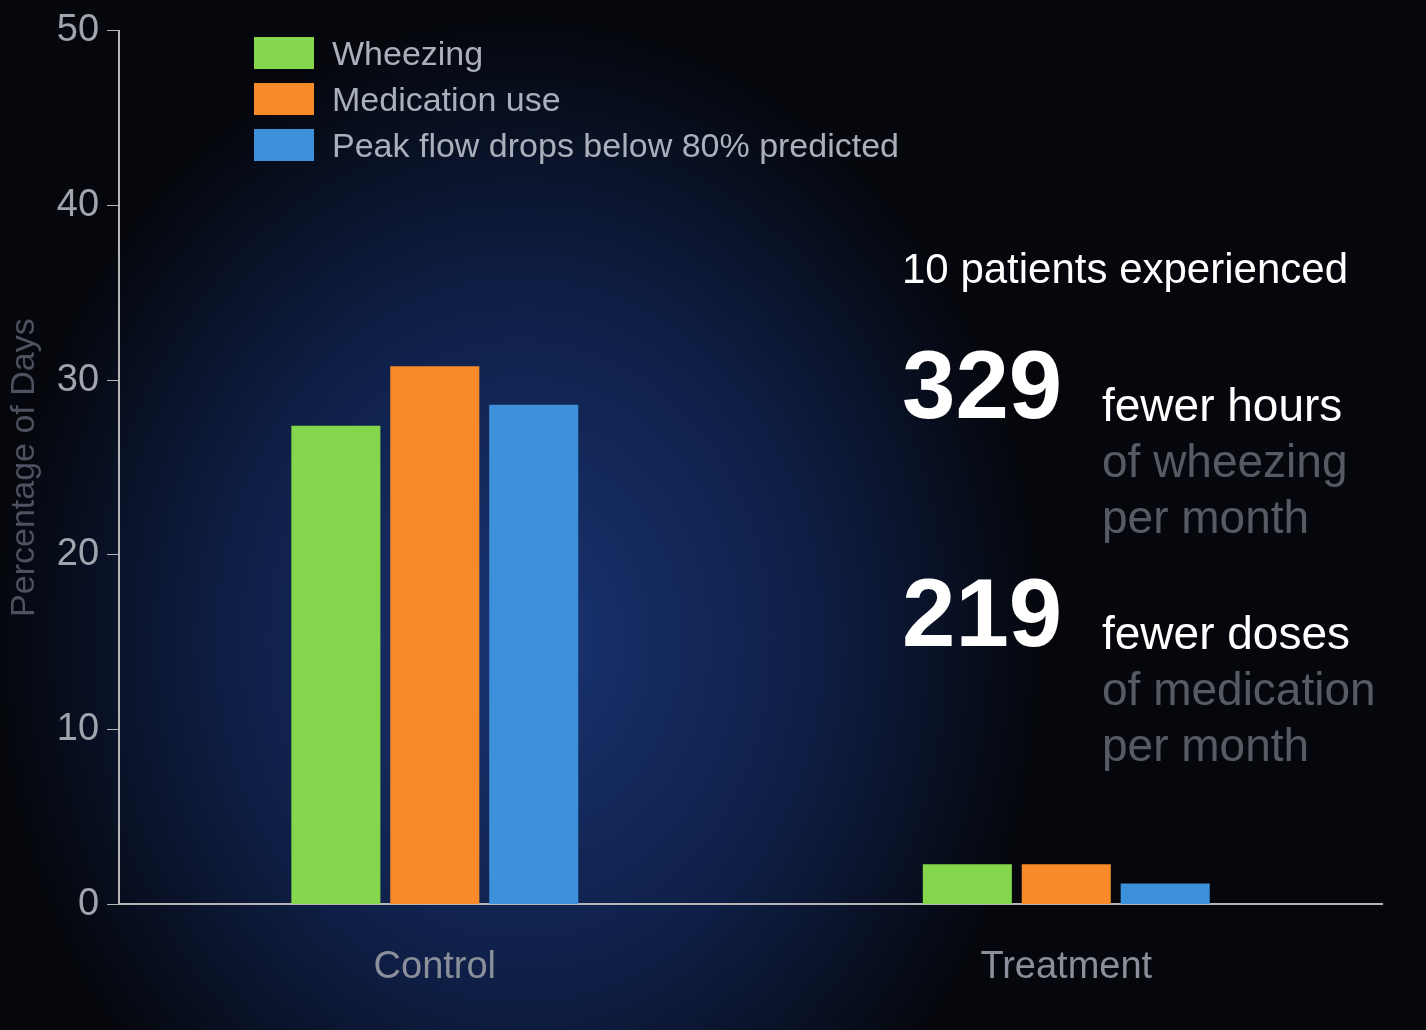 This screenshot has width=1426, height=1030. Describe the element at coordinates (982, 385) in the screenshot. I see `annotation: 329` at that location.